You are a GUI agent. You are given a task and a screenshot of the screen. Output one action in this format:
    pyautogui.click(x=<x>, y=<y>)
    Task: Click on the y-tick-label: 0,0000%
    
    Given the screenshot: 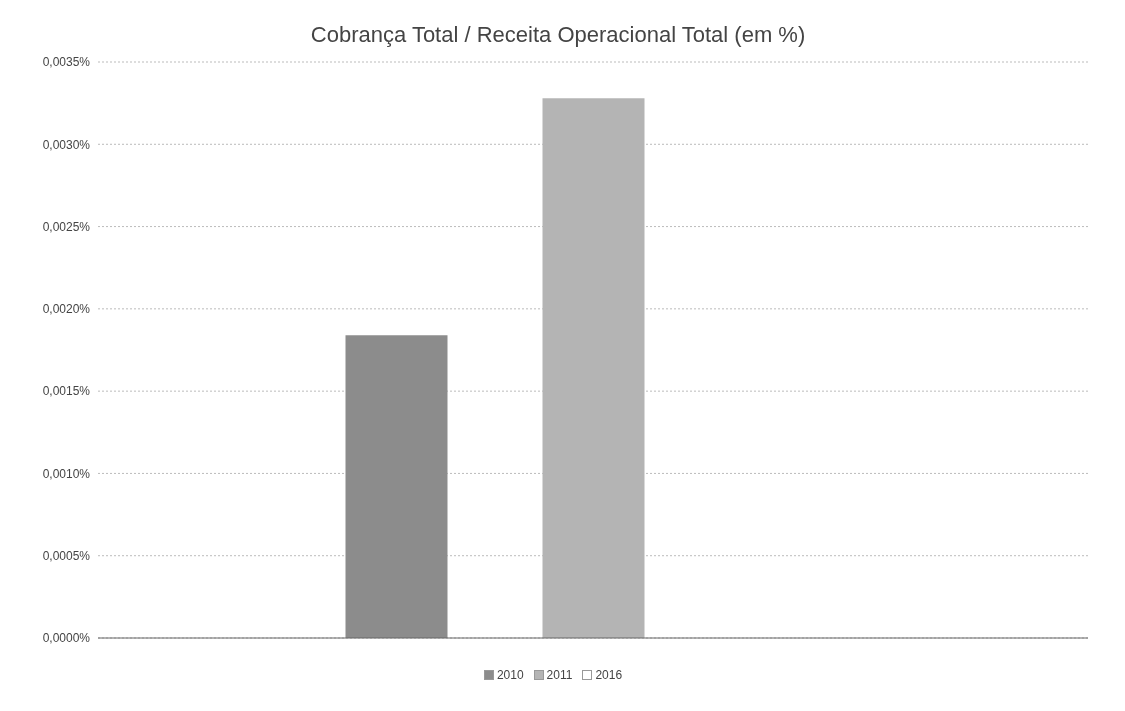 What is the action you would take?
    pyautogui.click(x=66, y=638)
    